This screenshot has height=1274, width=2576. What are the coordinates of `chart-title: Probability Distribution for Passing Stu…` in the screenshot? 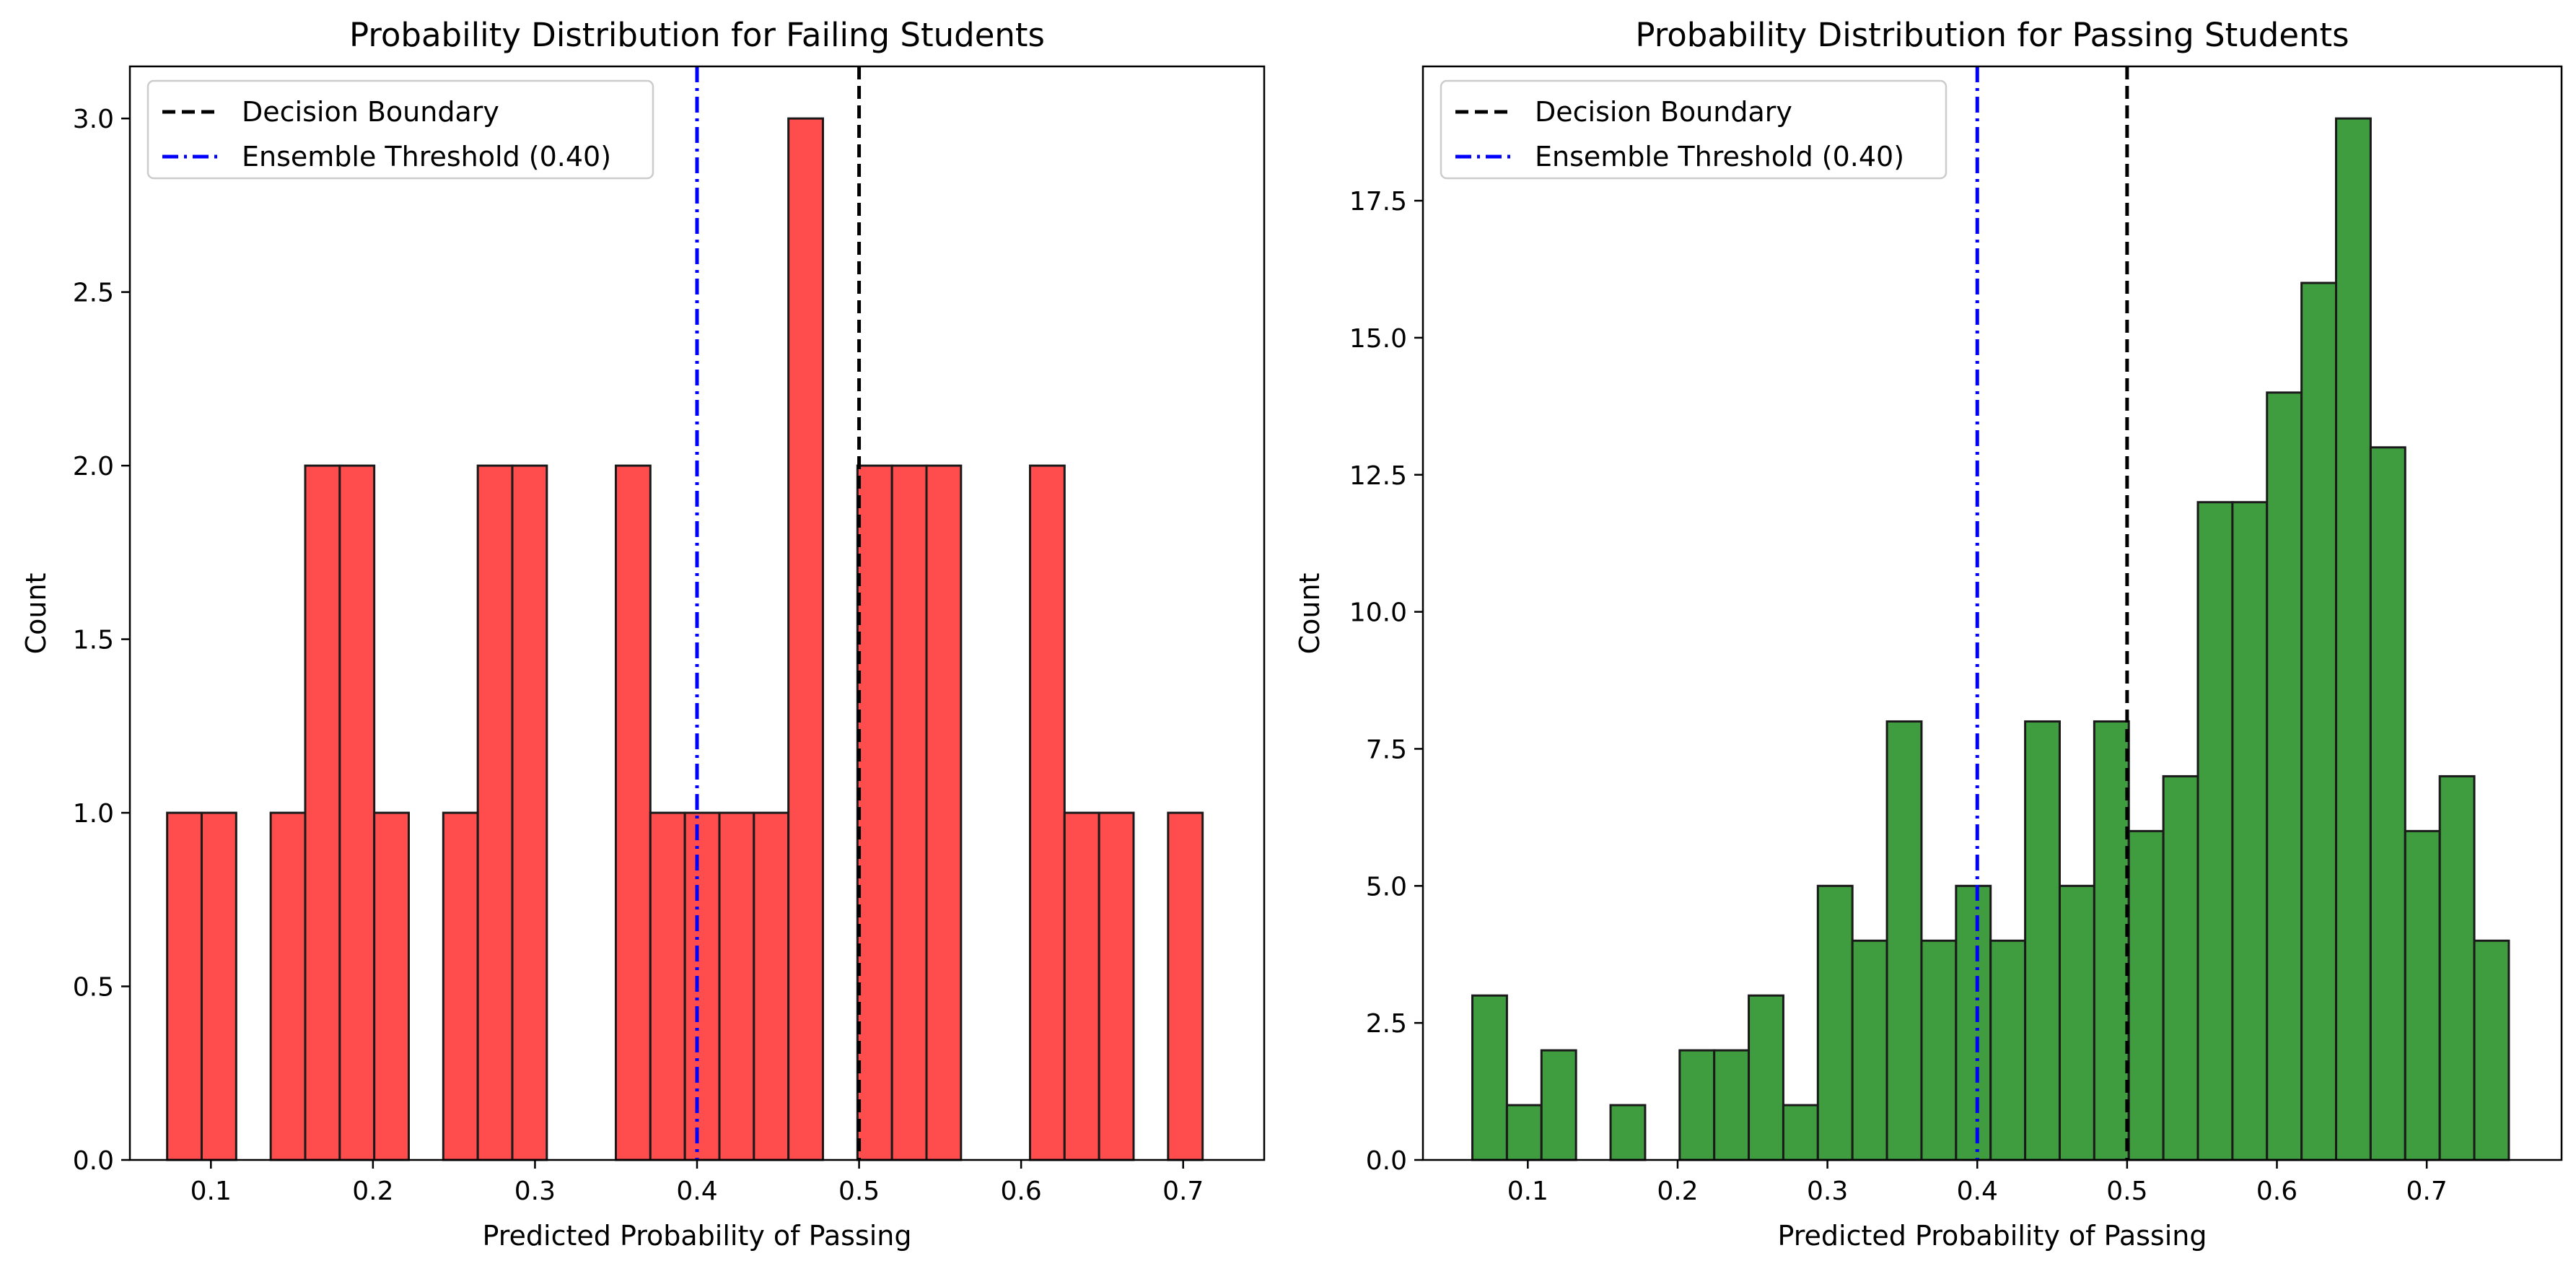 It's located at (1992, 35).